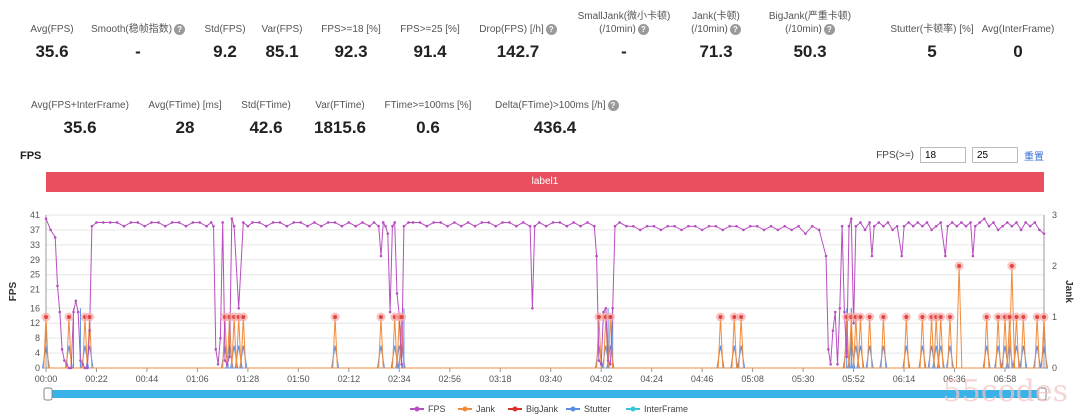 Image resolution: width=1080 pixels, height=415 pixels. I want to click on metric-label: Avg(FPS), so click(52, 29).